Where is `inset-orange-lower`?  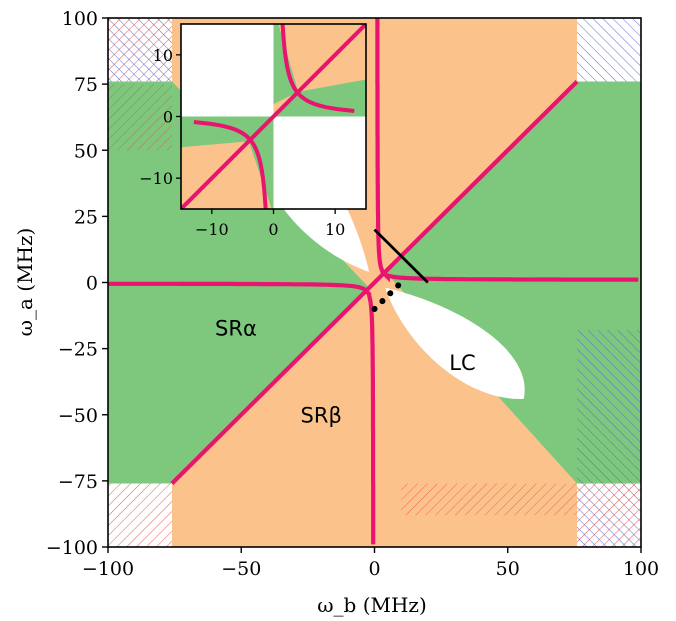 inset-orange-lower is located at coordinates (226, 175).